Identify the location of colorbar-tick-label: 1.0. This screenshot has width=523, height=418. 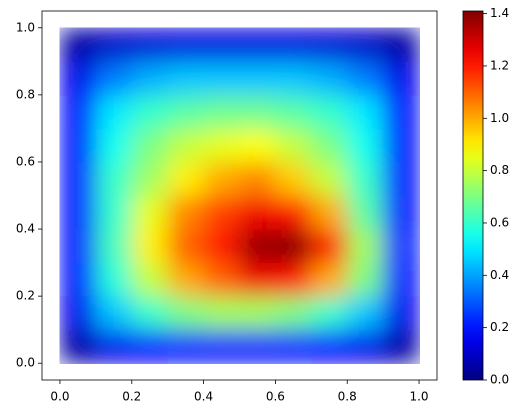
(499, 118).